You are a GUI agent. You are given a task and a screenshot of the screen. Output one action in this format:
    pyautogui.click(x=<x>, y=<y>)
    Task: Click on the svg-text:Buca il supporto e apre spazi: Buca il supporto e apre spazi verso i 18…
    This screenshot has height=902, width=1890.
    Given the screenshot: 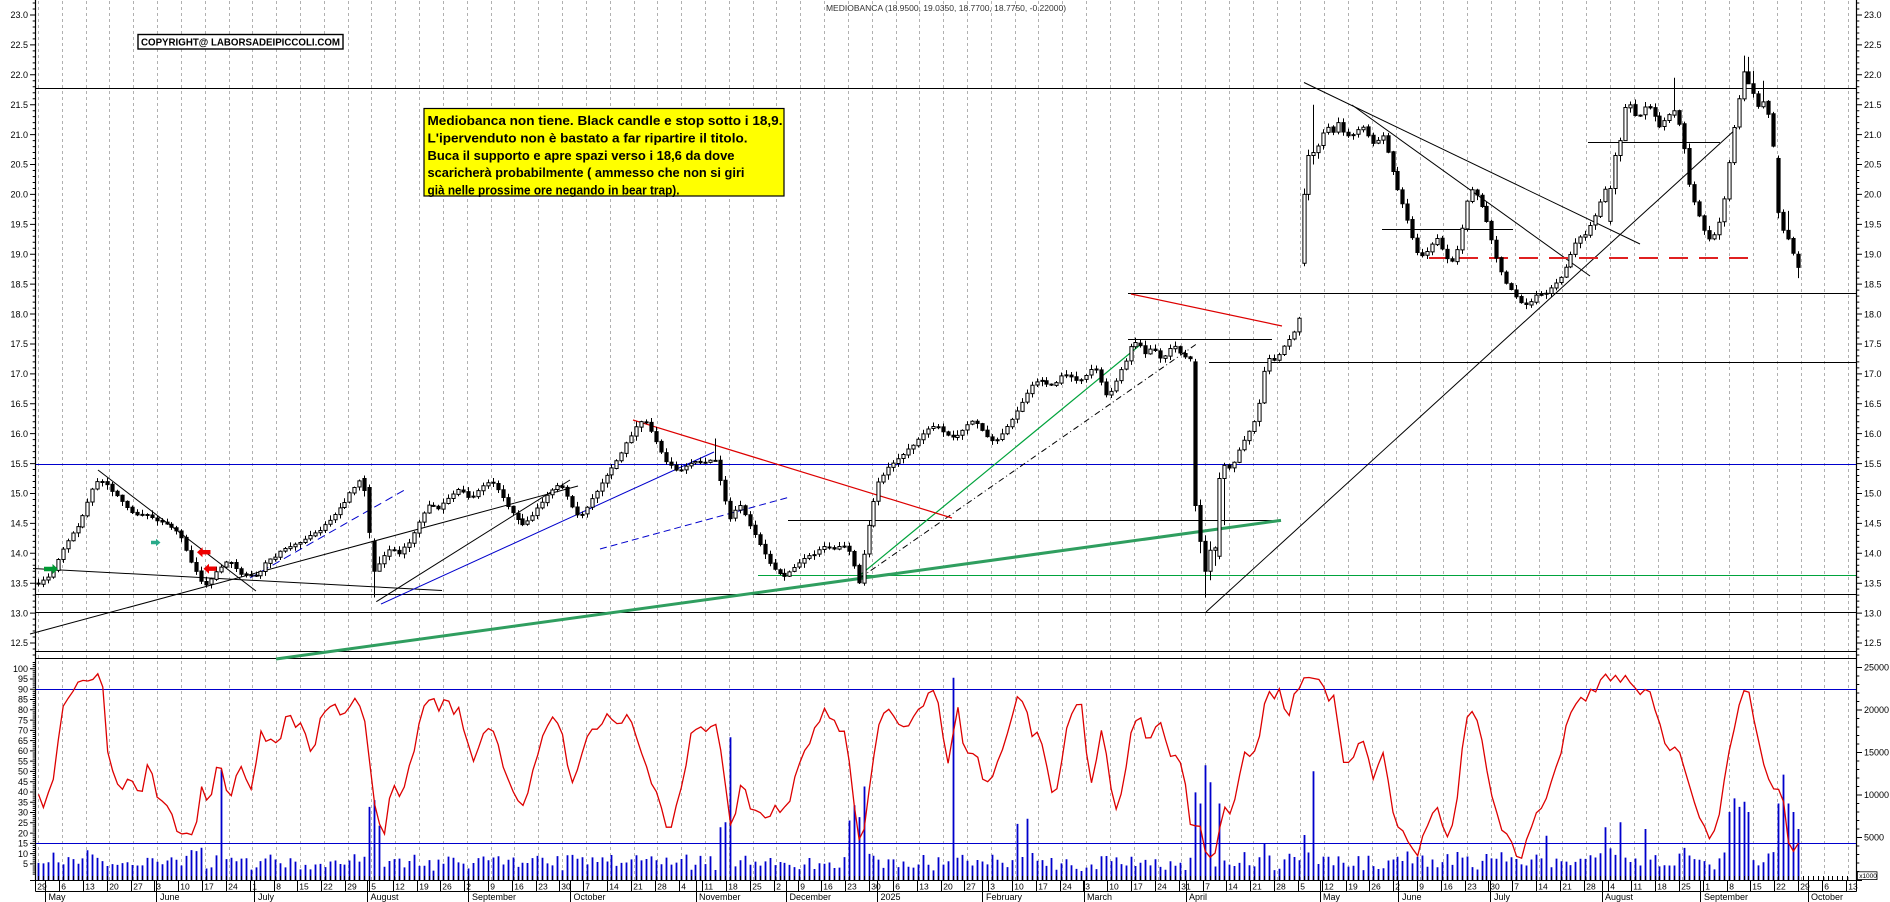 What is the action you would take?
    pyautogui.click(x=581, y=155)
    